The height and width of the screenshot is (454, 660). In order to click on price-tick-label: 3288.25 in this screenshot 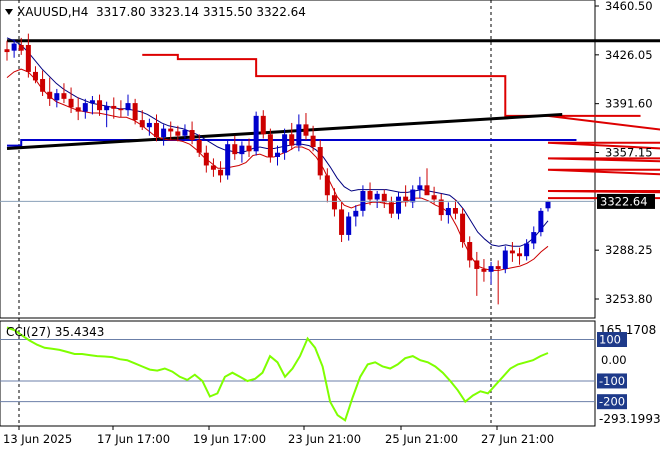, I will do `click(629, 250)`.